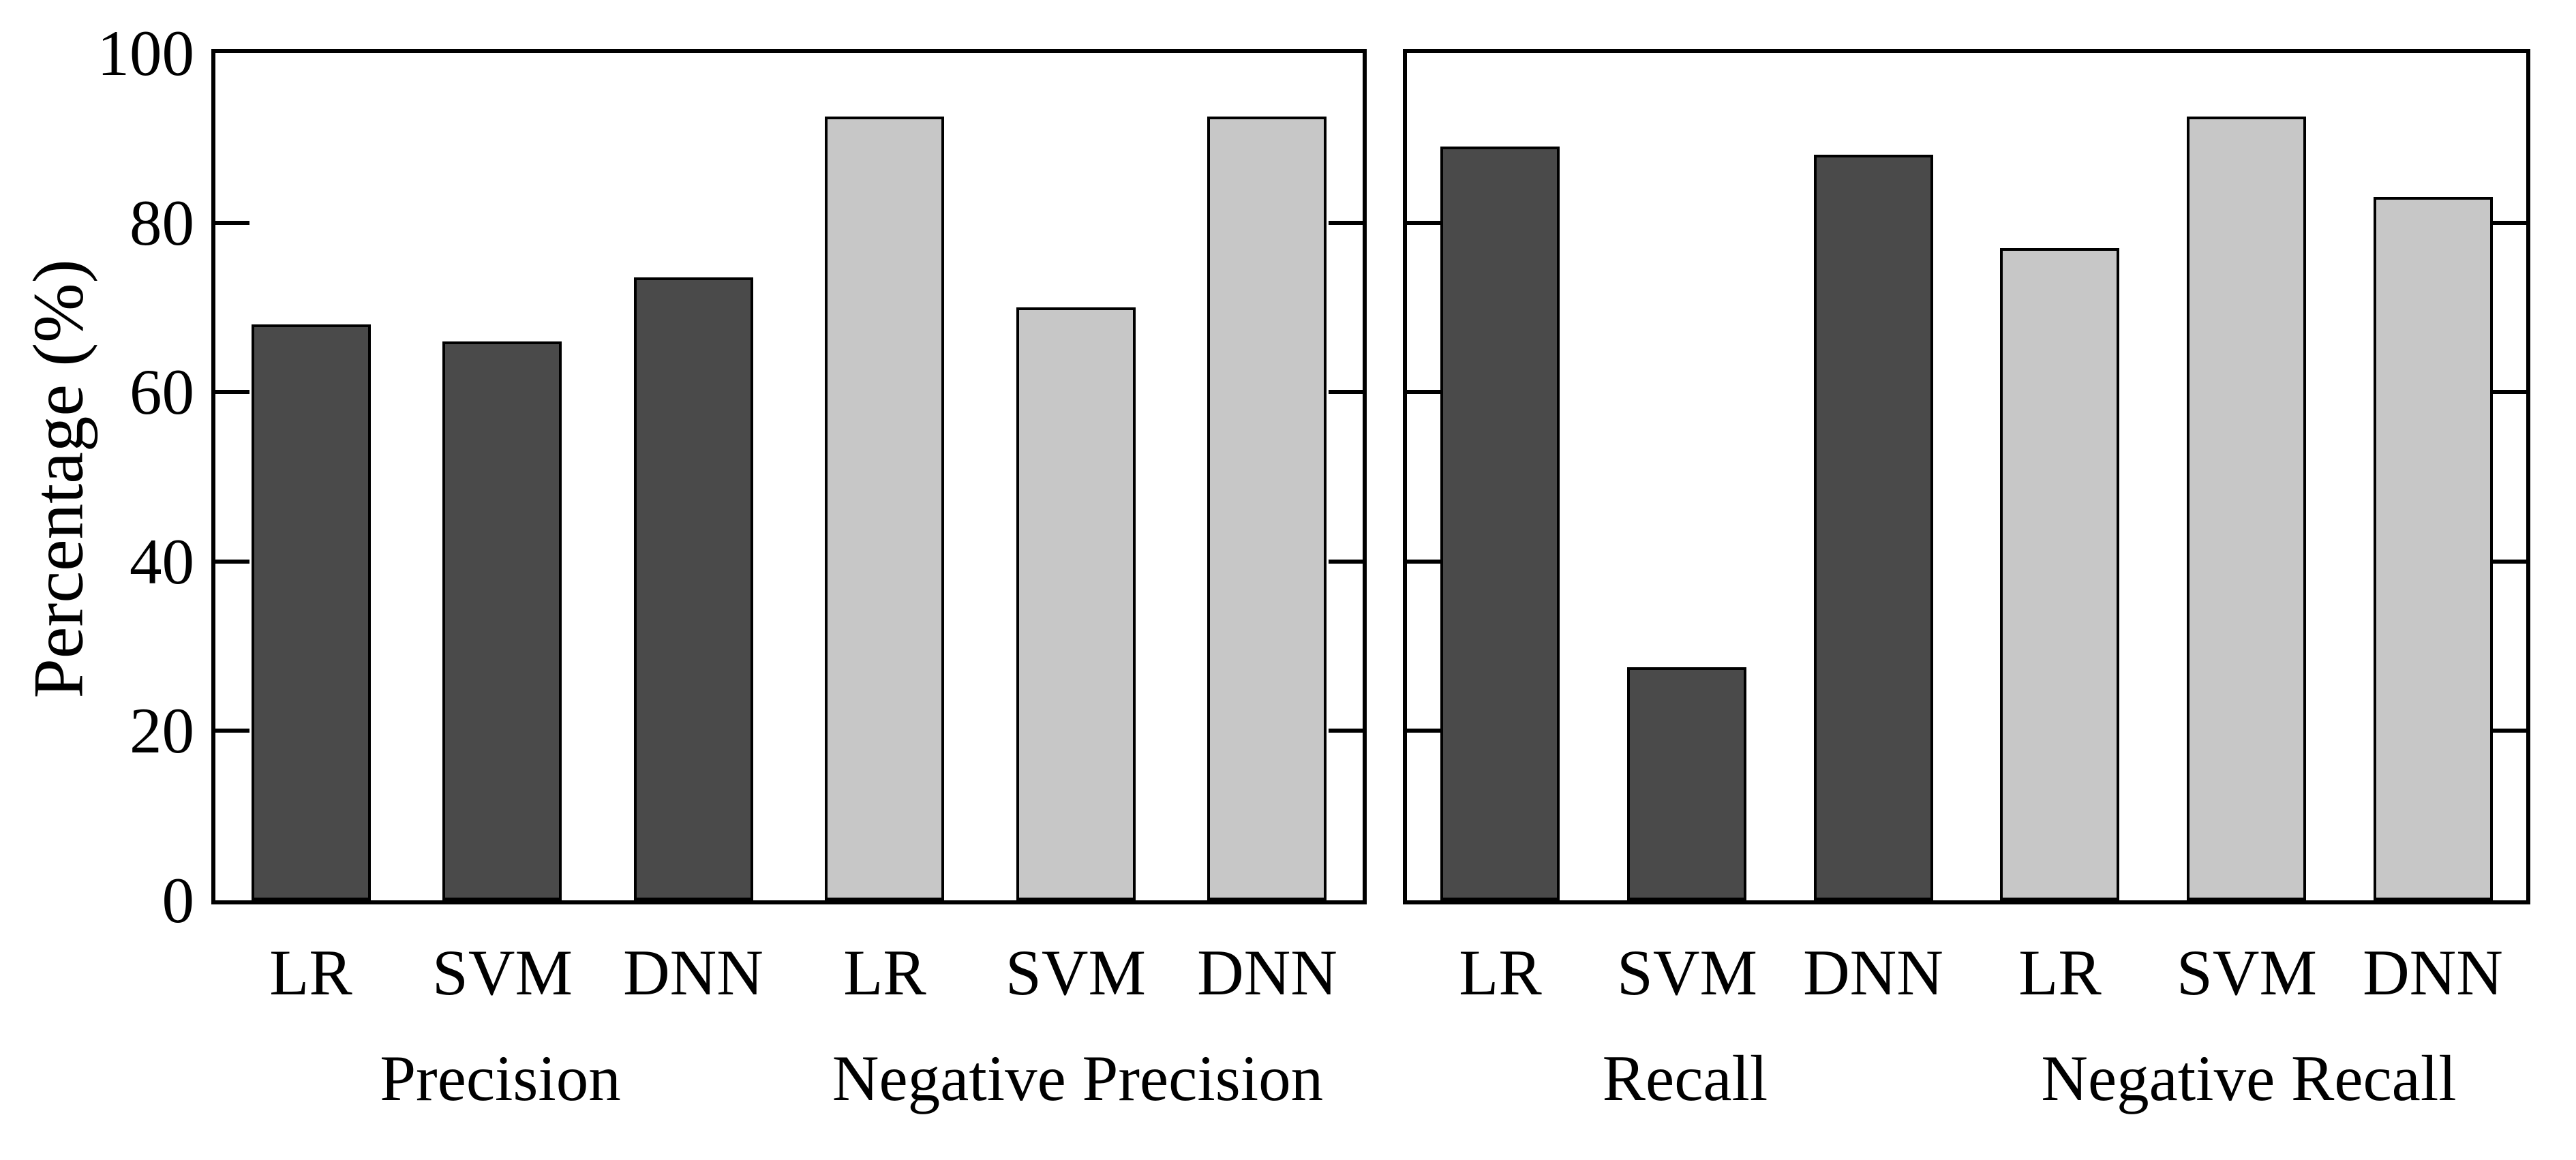 Image resolution: width=2576 pixels, height=1160 pixels. What do you see at coordinates (501, 1078) in the screenshot?
I see `group-label-precision: Precision` at bounding box center [501, 1078].